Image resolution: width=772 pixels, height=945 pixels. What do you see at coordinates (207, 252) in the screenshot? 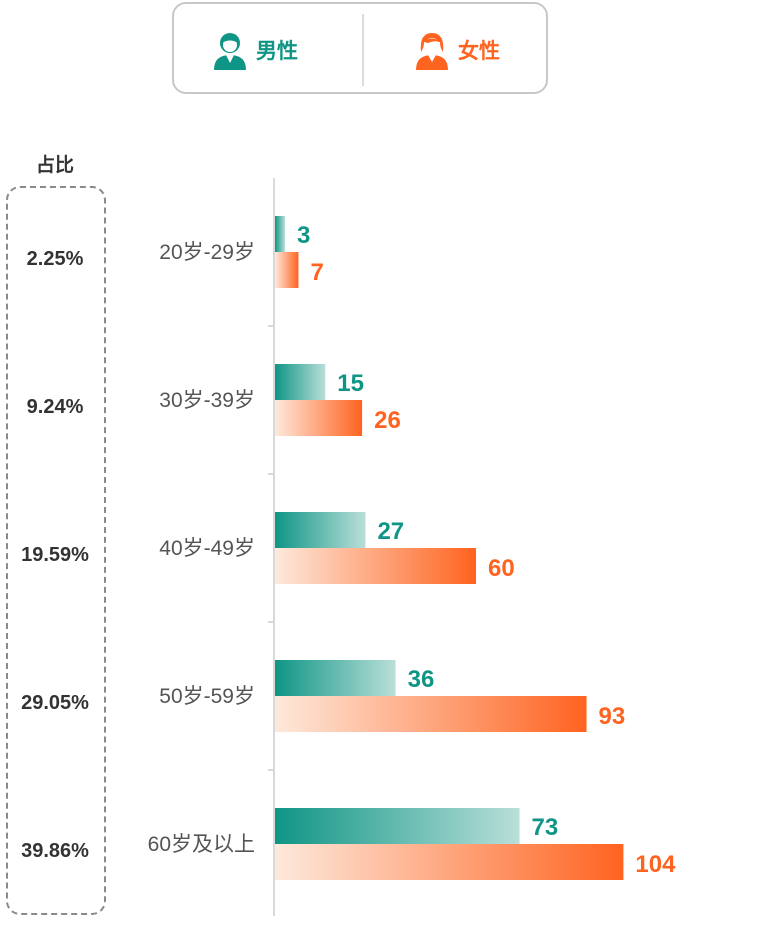
I see `category-label: 20岁-29岁` at bounding box center [207, 252].